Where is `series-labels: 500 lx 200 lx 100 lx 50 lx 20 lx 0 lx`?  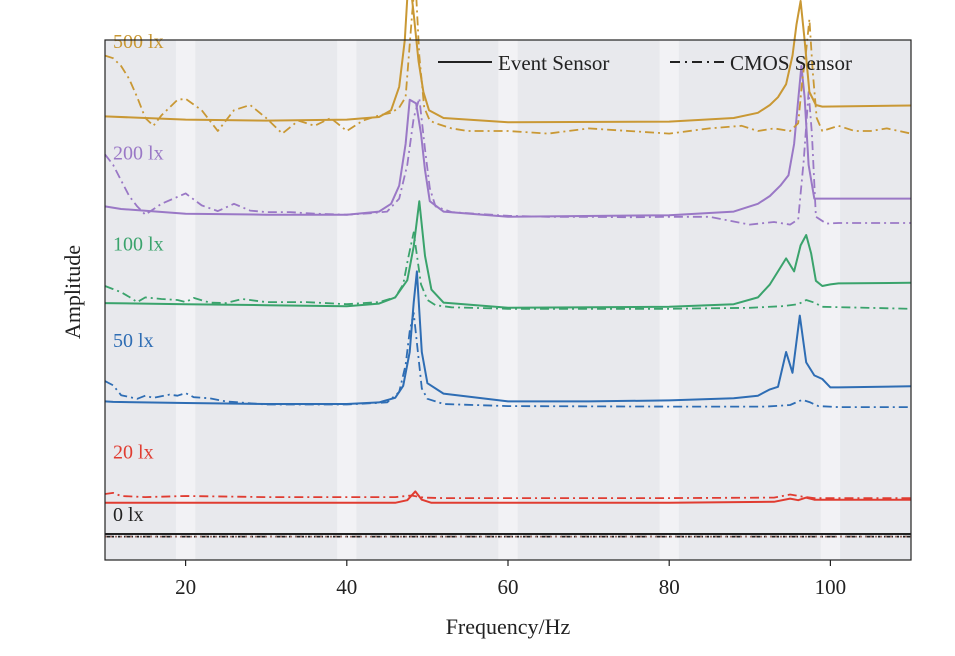
series-labels: 500 lx 200 lx 100 lx 50 lx 20 lx 0 lx is located at coordinates (138, 278).